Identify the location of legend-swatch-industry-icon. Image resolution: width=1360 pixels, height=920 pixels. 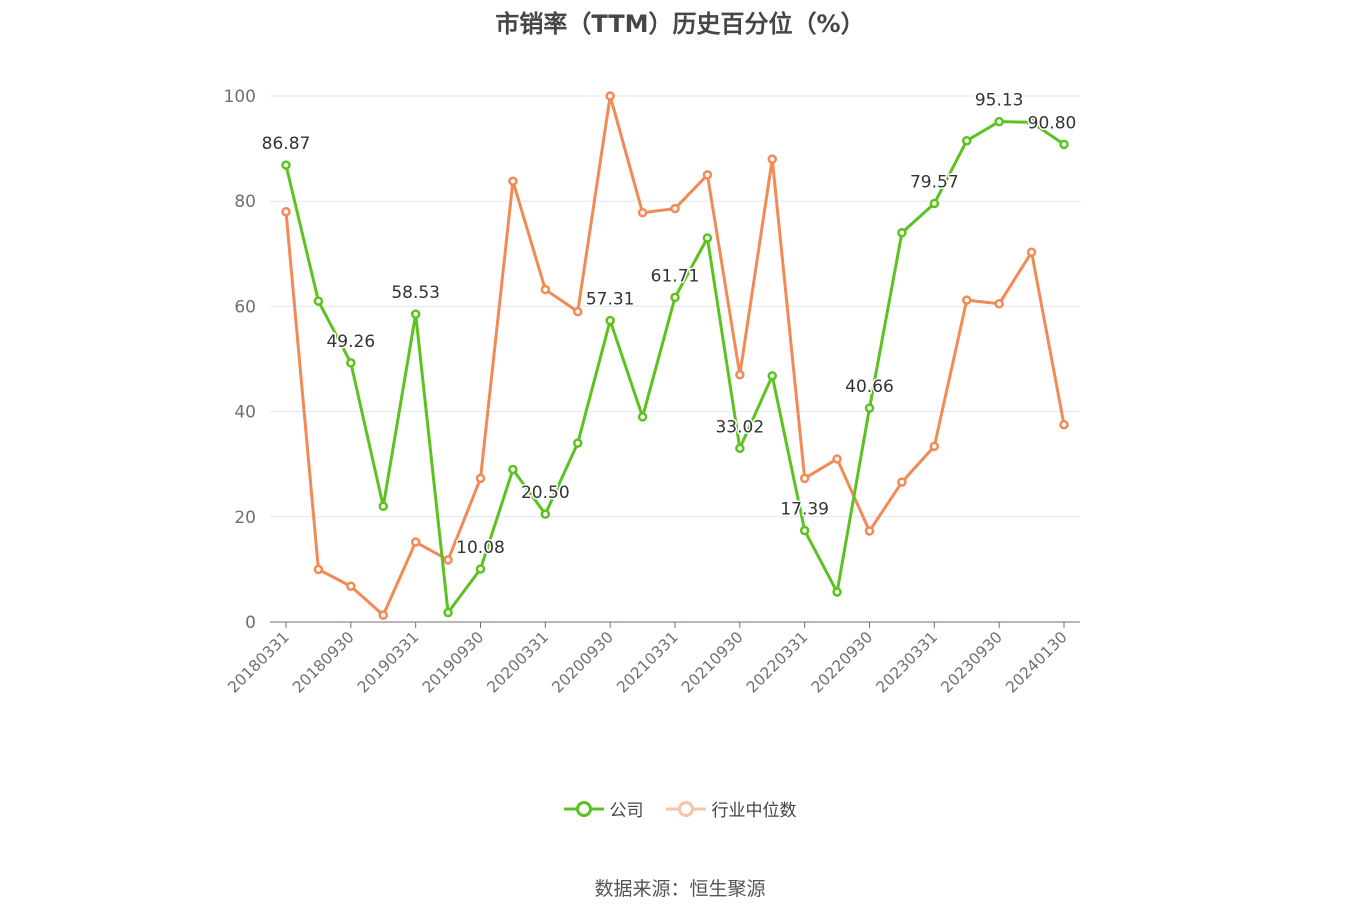
(685, 808).